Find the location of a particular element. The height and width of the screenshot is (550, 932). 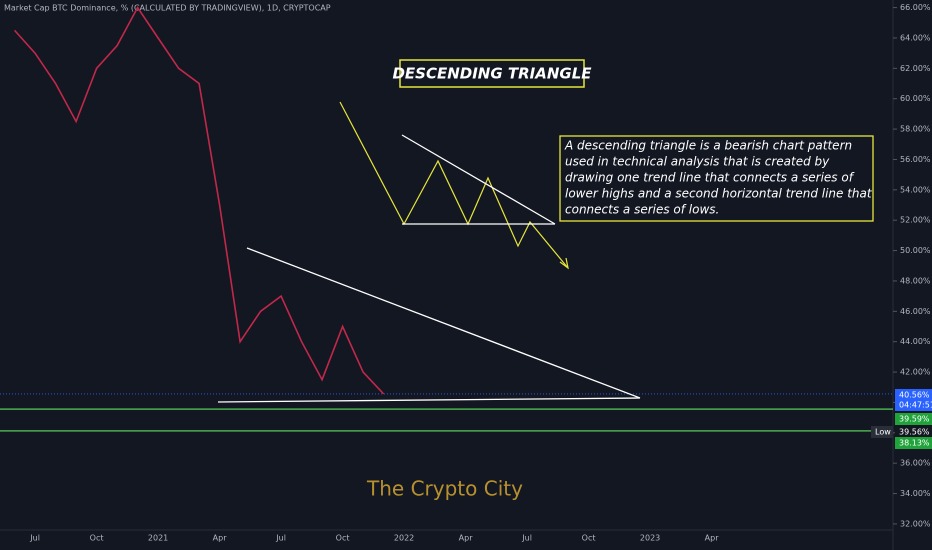

description-line: connects a series of lows. is located at coordinates (642, 210).